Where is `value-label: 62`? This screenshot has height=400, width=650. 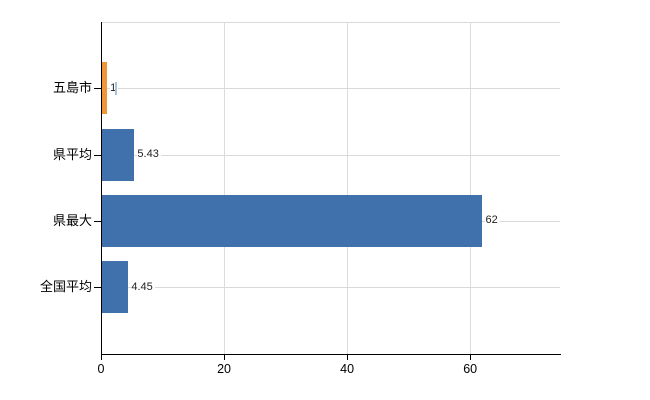 value-label: 62 is located at coordinates (492, 220).